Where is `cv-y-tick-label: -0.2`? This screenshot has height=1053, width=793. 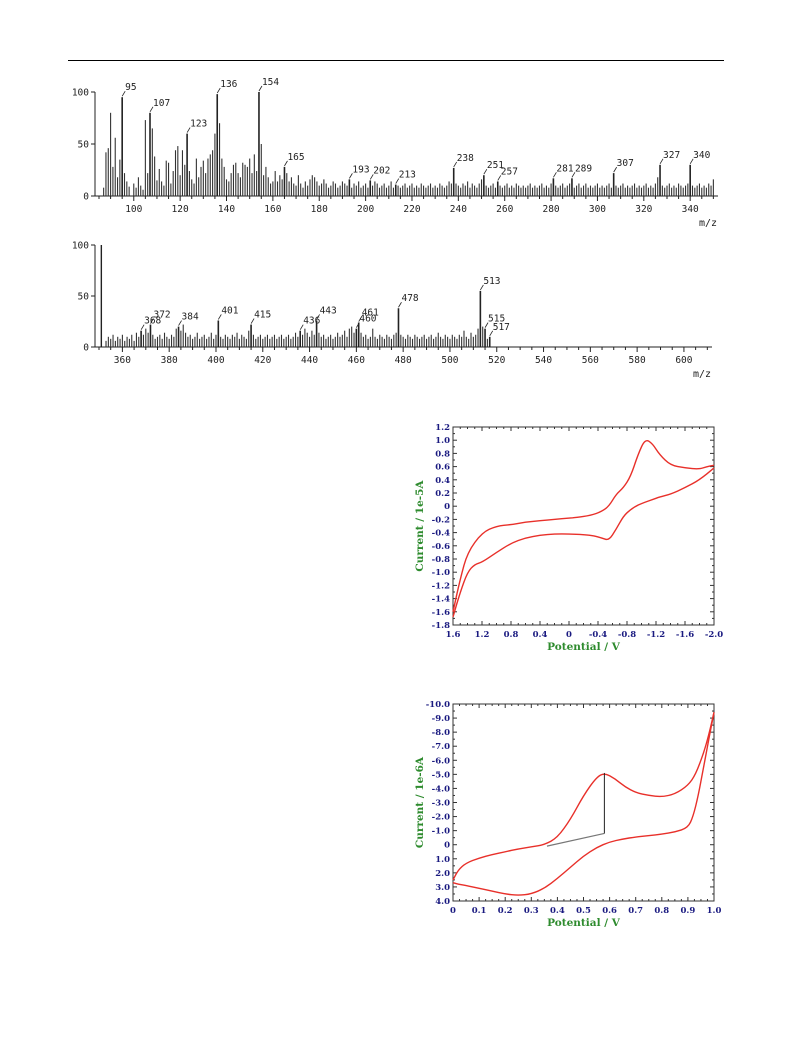
cv-y-tick-label: -0.2 is located at coordinates (441, 520).